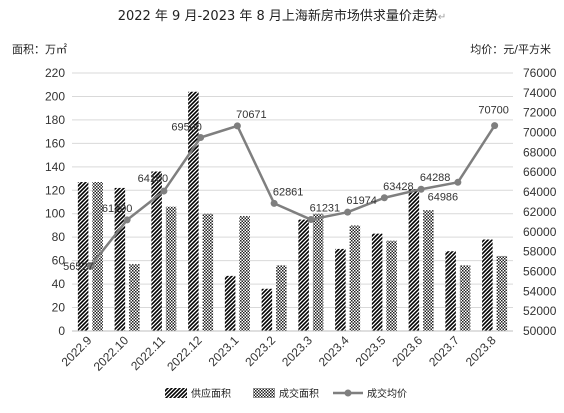 This screenshot has height=413, width=564. Describe the element at coordinates (398, 187) in the screenshot. I see `price-data-label: 63428` at that location.